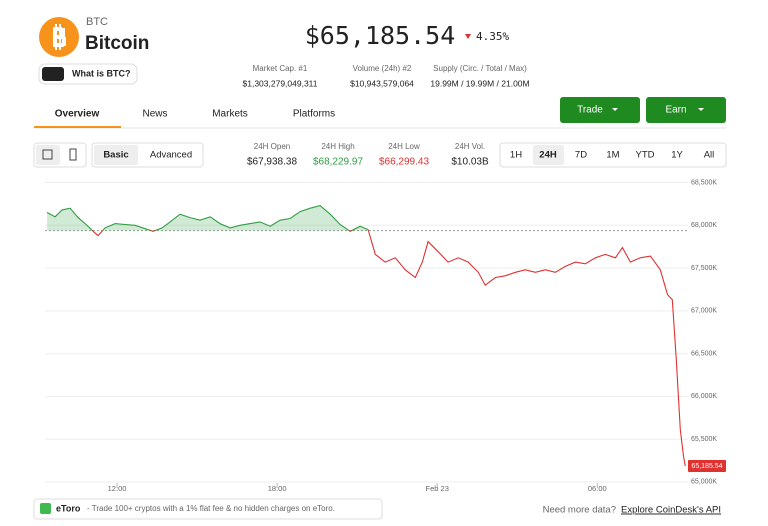 The image size is (768, 526). I want to click on mode: Basic, so click(115, 155).